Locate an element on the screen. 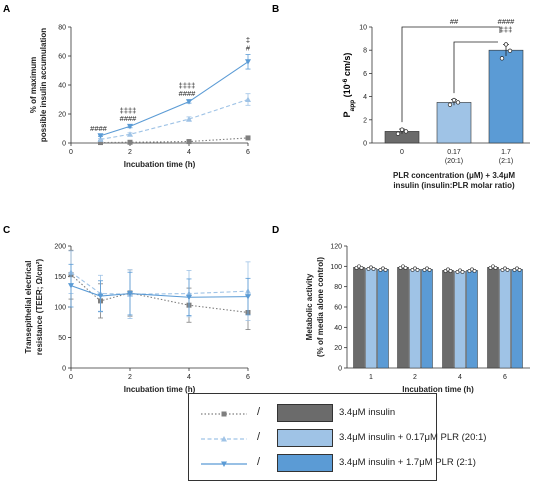 The width and height of the screenshot is (550, 492). legend-swatch-insulin is located at coordinates (305, 413).